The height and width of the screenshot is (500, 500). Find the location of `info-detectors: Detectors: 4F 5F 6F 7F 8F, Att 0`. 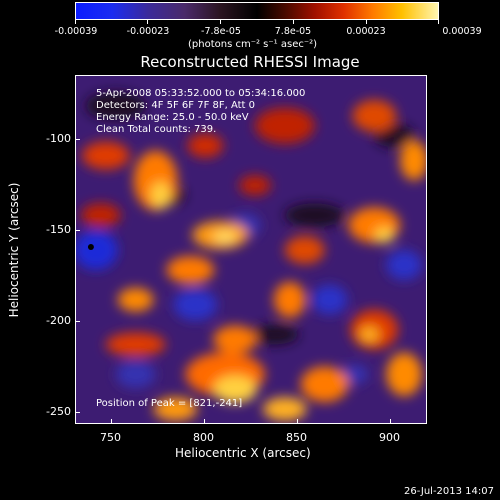

info-detectors: Detectors: 4F 5F 6F 7F 8F, Att 0 is located at coordinates (176, 105).